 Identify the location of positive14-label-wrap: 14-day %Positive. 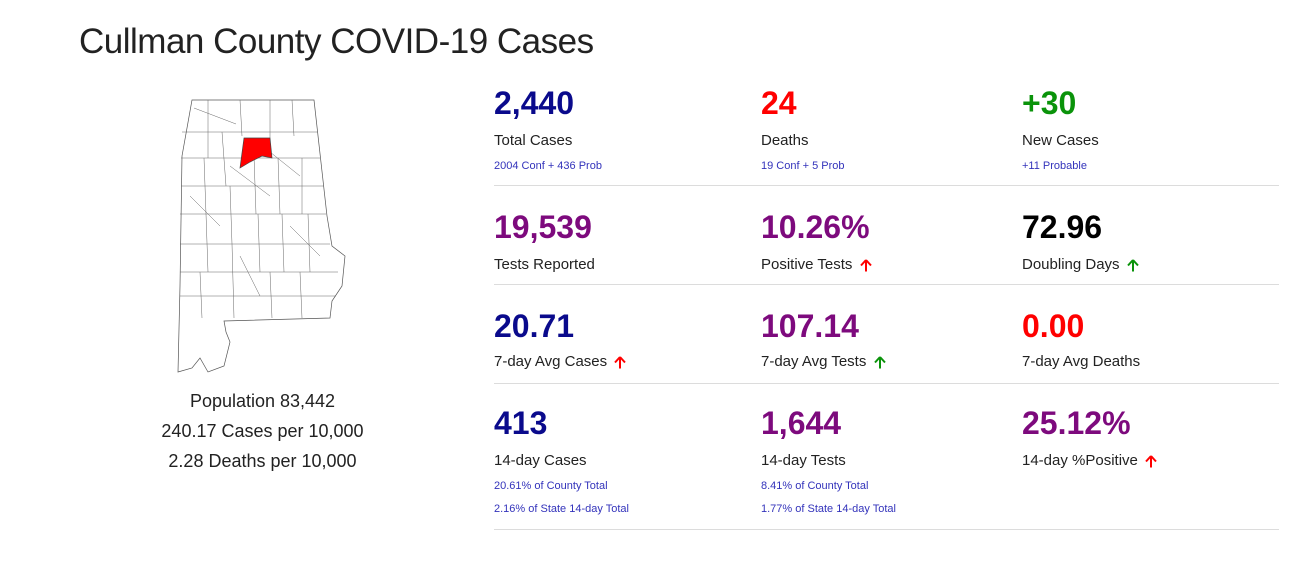
(1089, 460).